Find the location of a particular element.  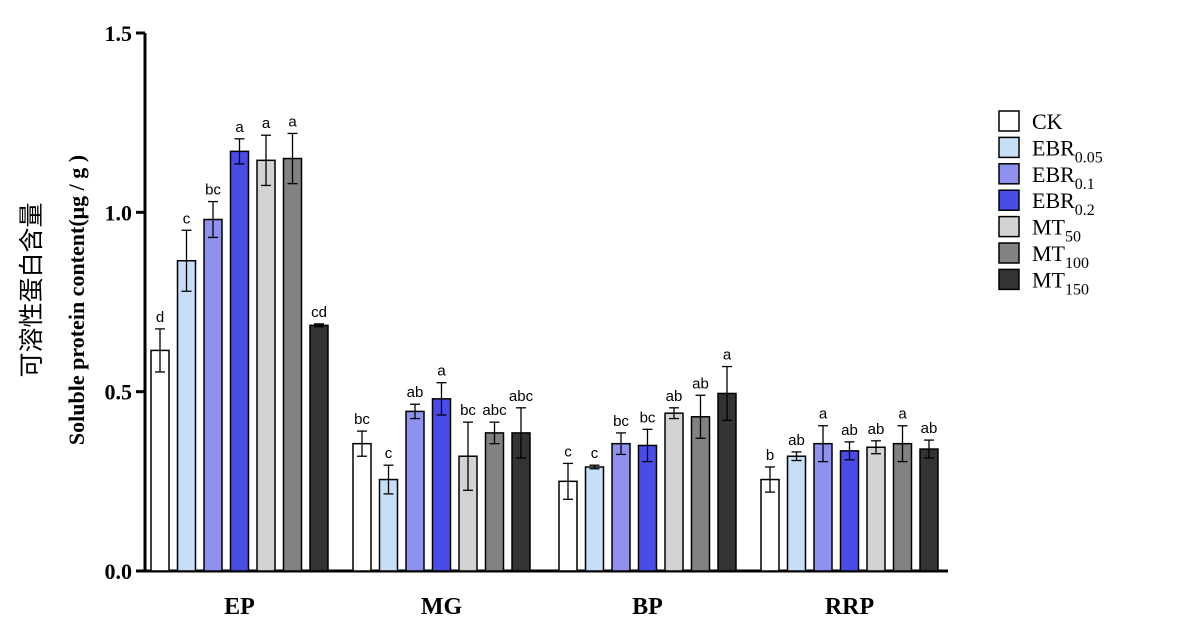

y-tick-label: 0.5 is located at coordinates (119, 392).